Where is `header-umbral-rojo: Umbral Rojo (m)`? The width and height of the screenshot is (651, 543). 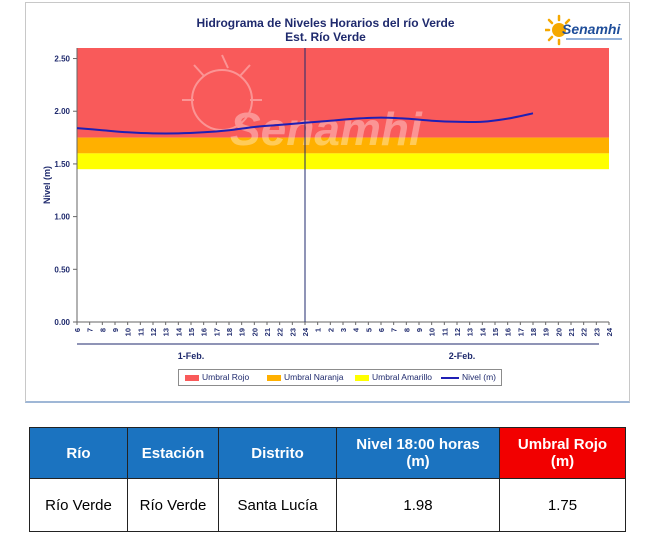 header-umbral-rojo: Umbral Rojo (m) is located at coordinates (562, 453).